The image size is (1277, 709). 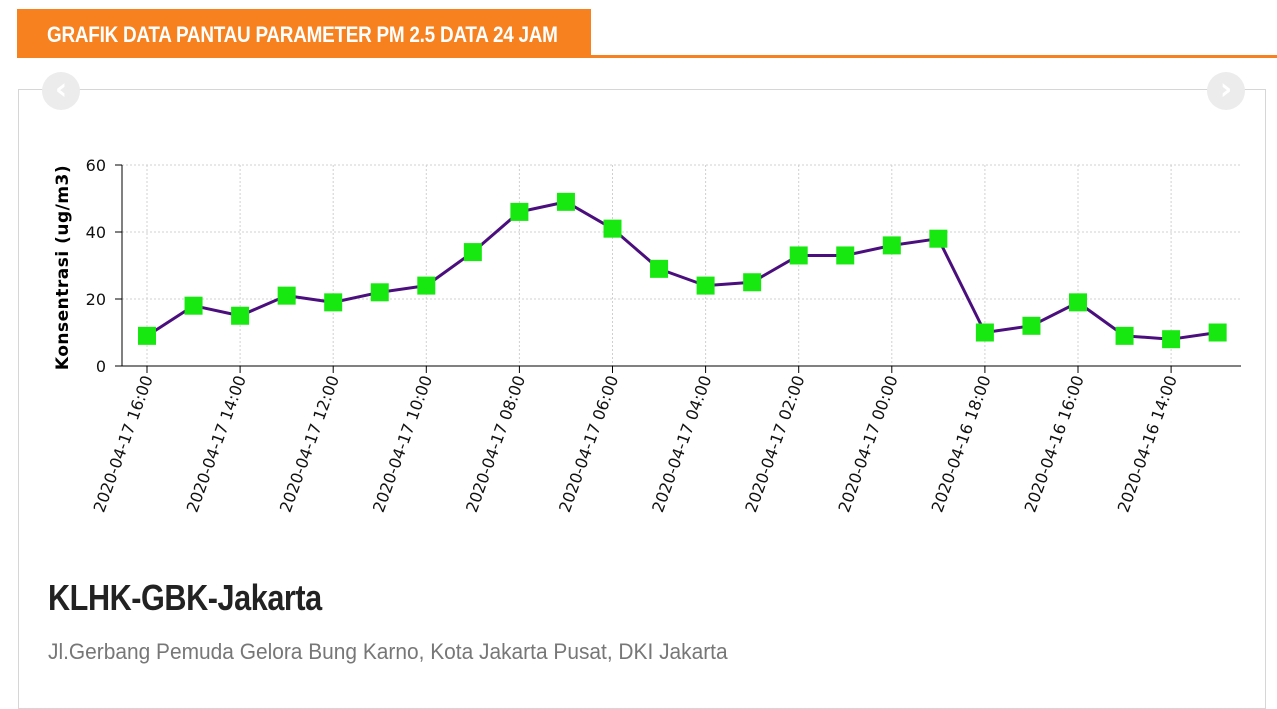 I want to click on chevron-right-icon: ›, so click(x=1226, y=91).